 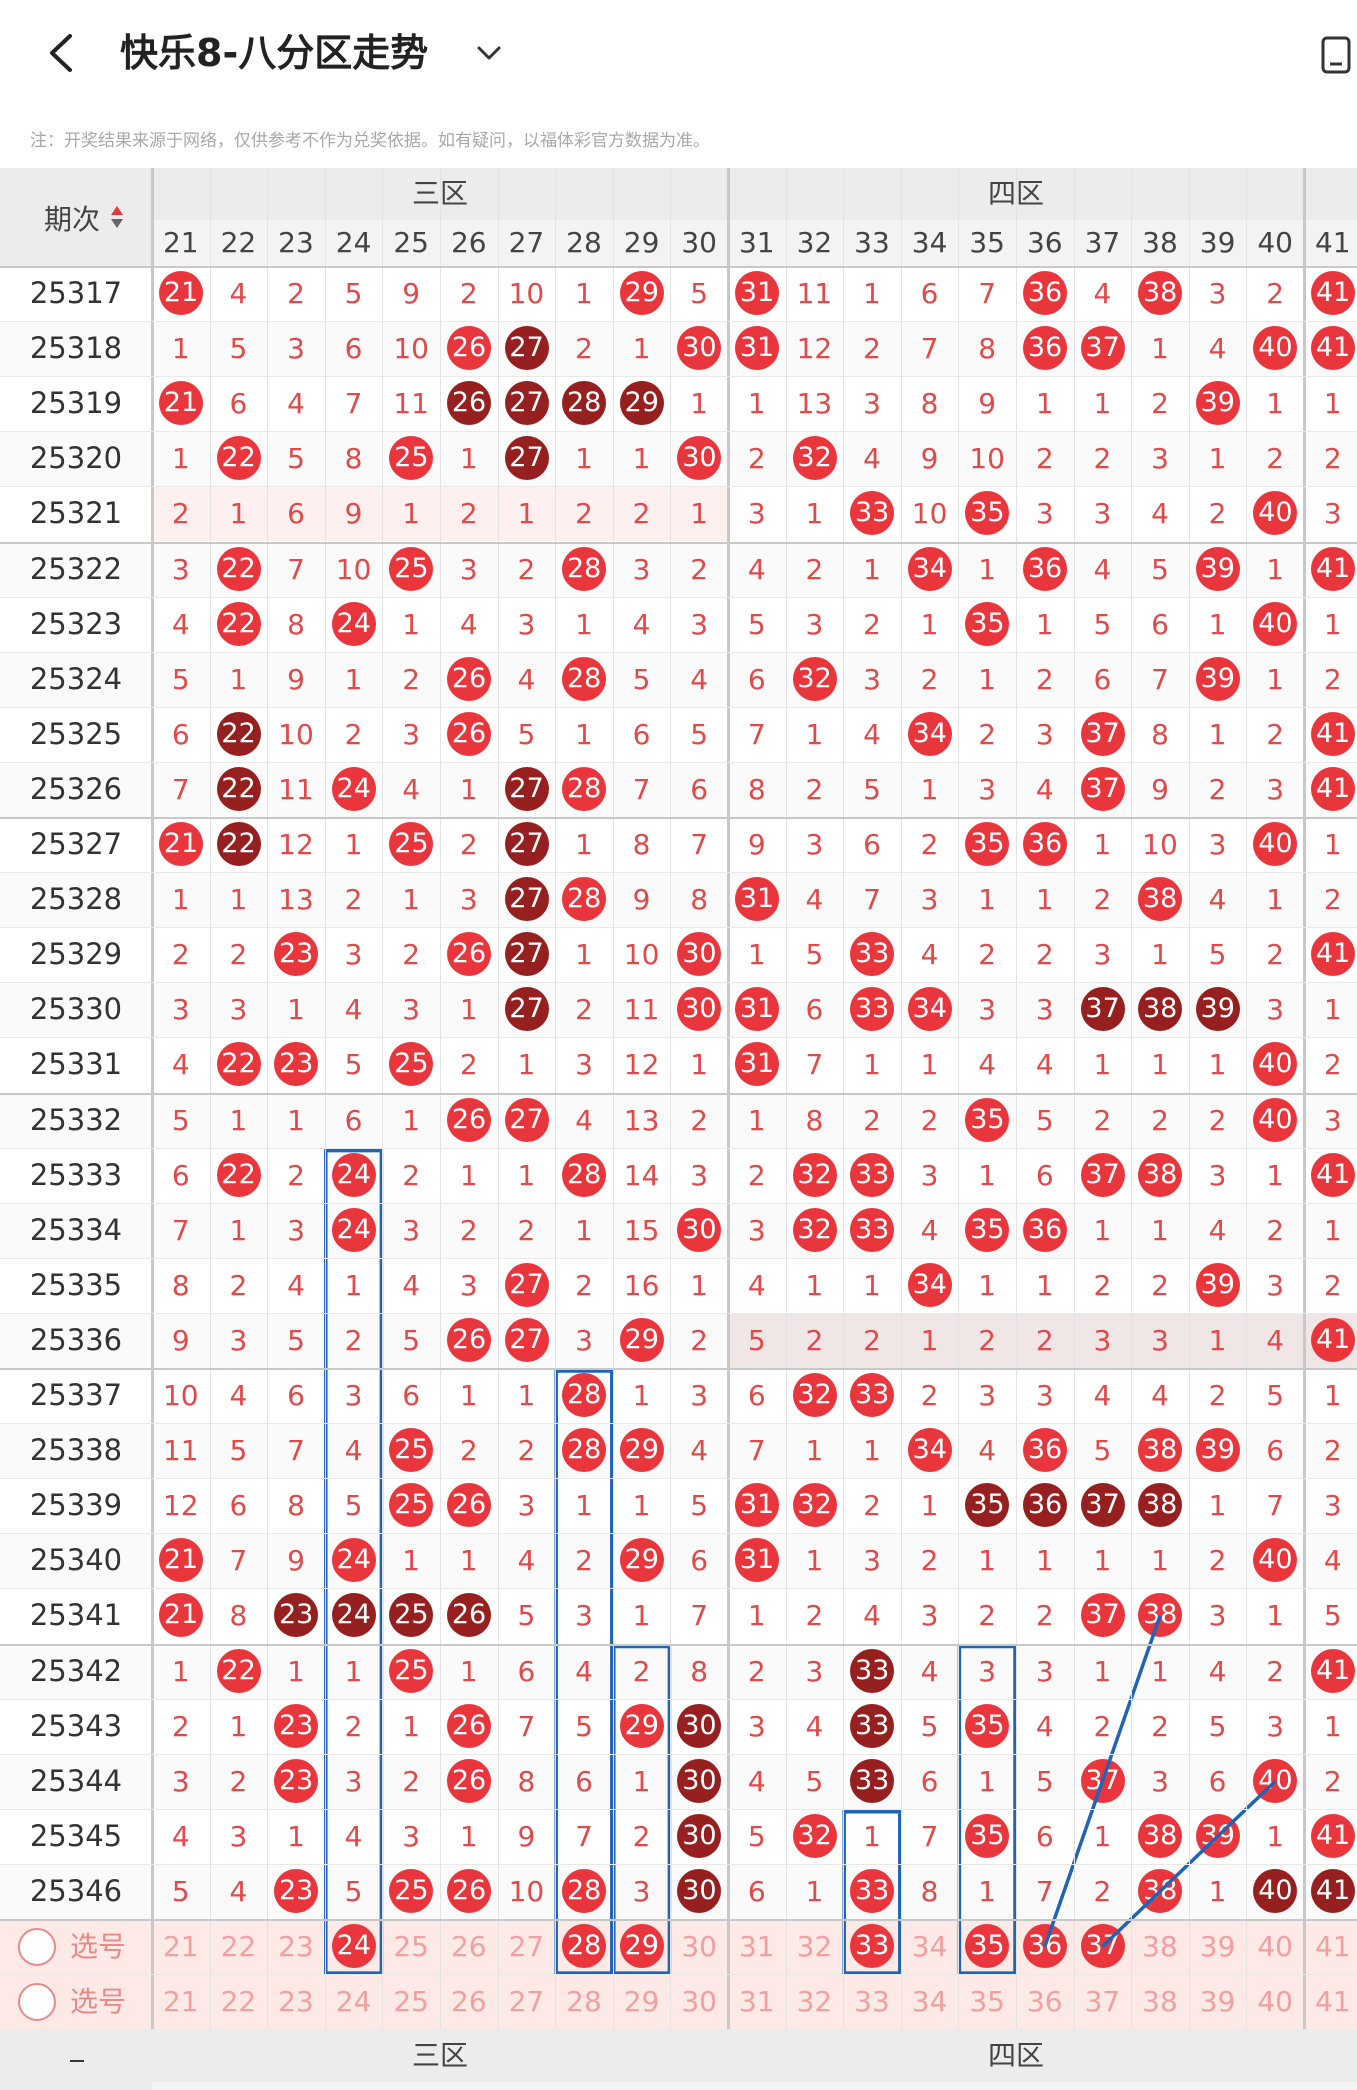 I want to click on grid-hline, so click(x=678, y=1534).